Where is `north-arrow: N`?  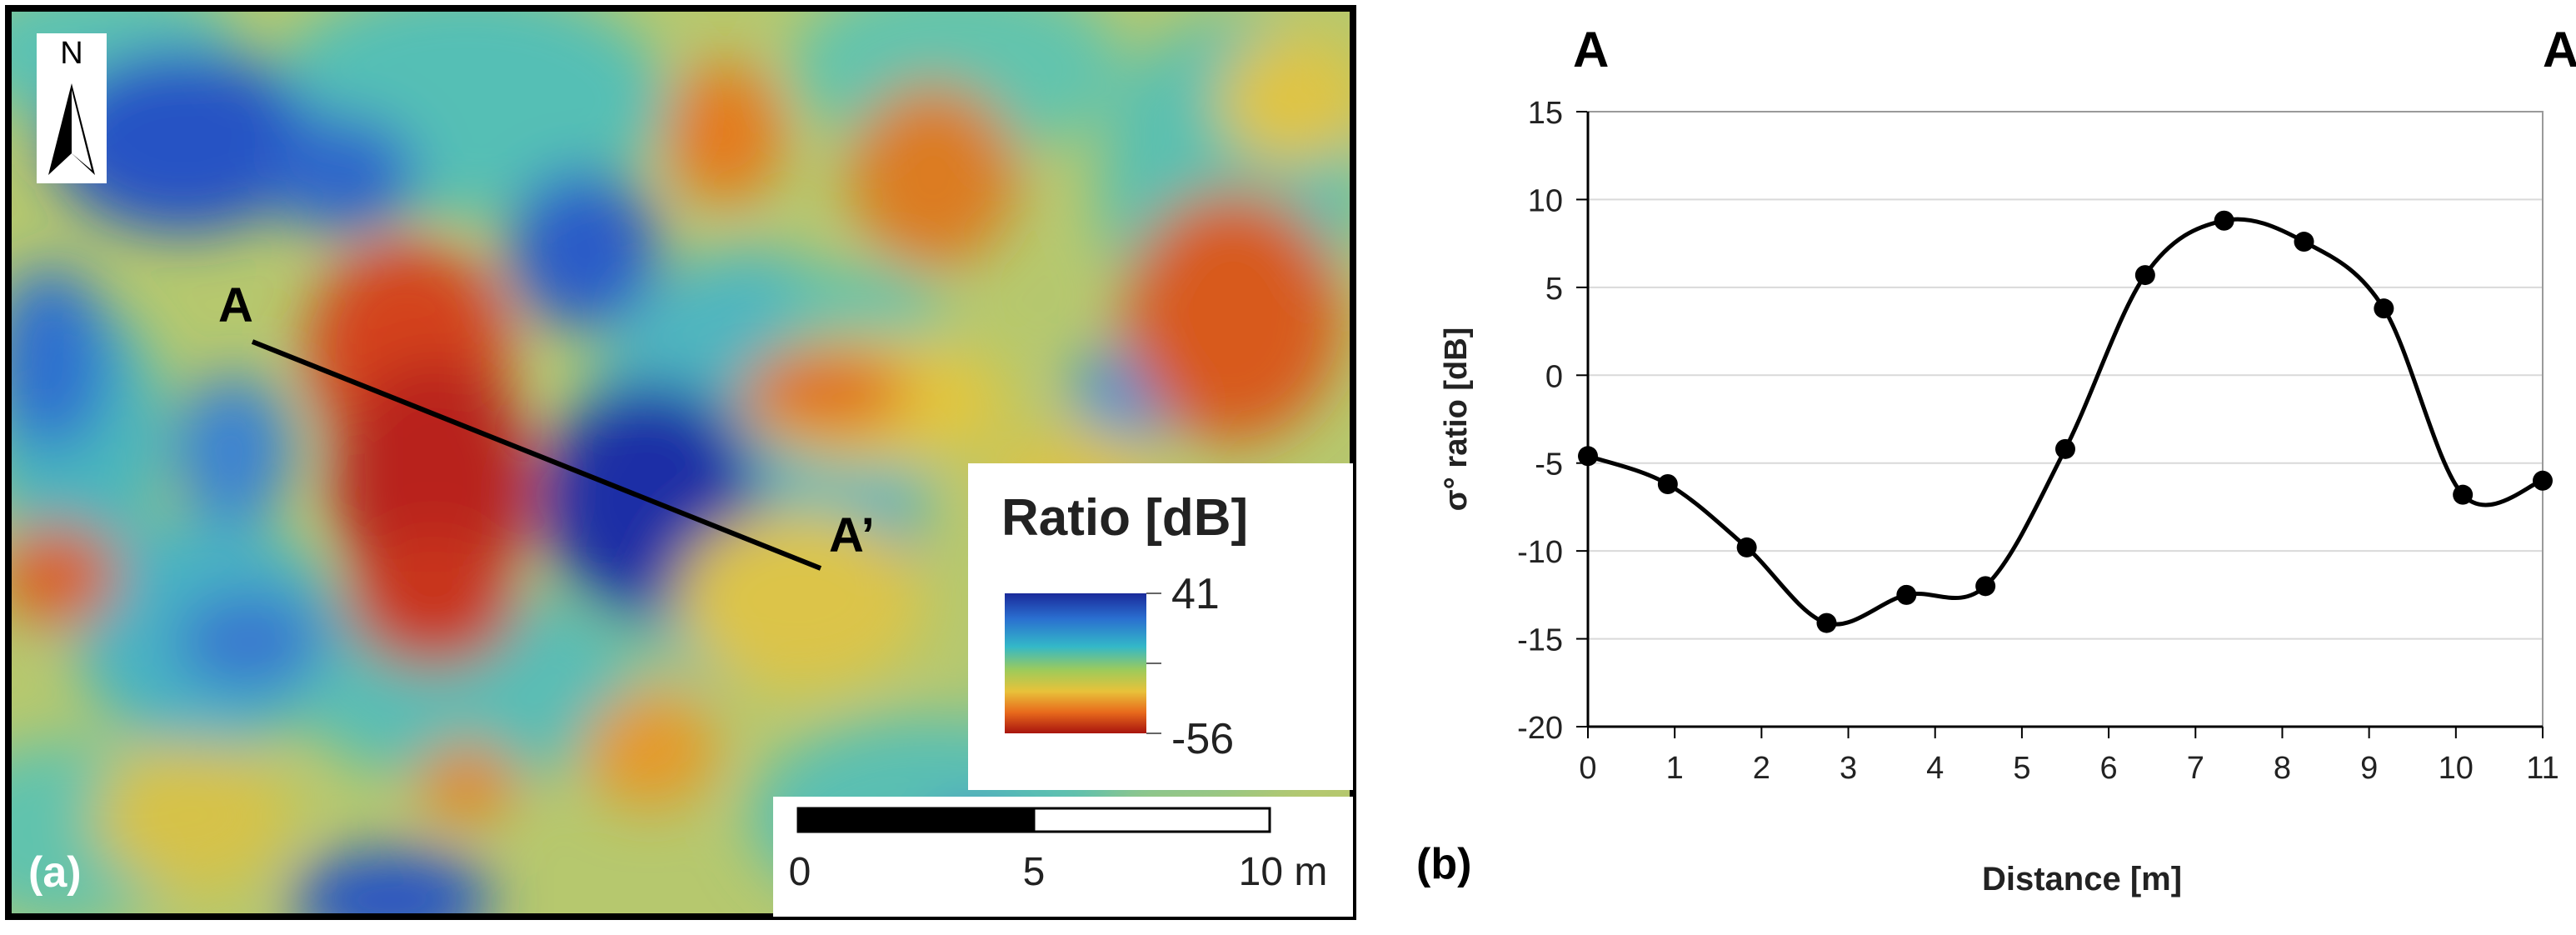 north-arrow: N is located at coordinates (72, 108).